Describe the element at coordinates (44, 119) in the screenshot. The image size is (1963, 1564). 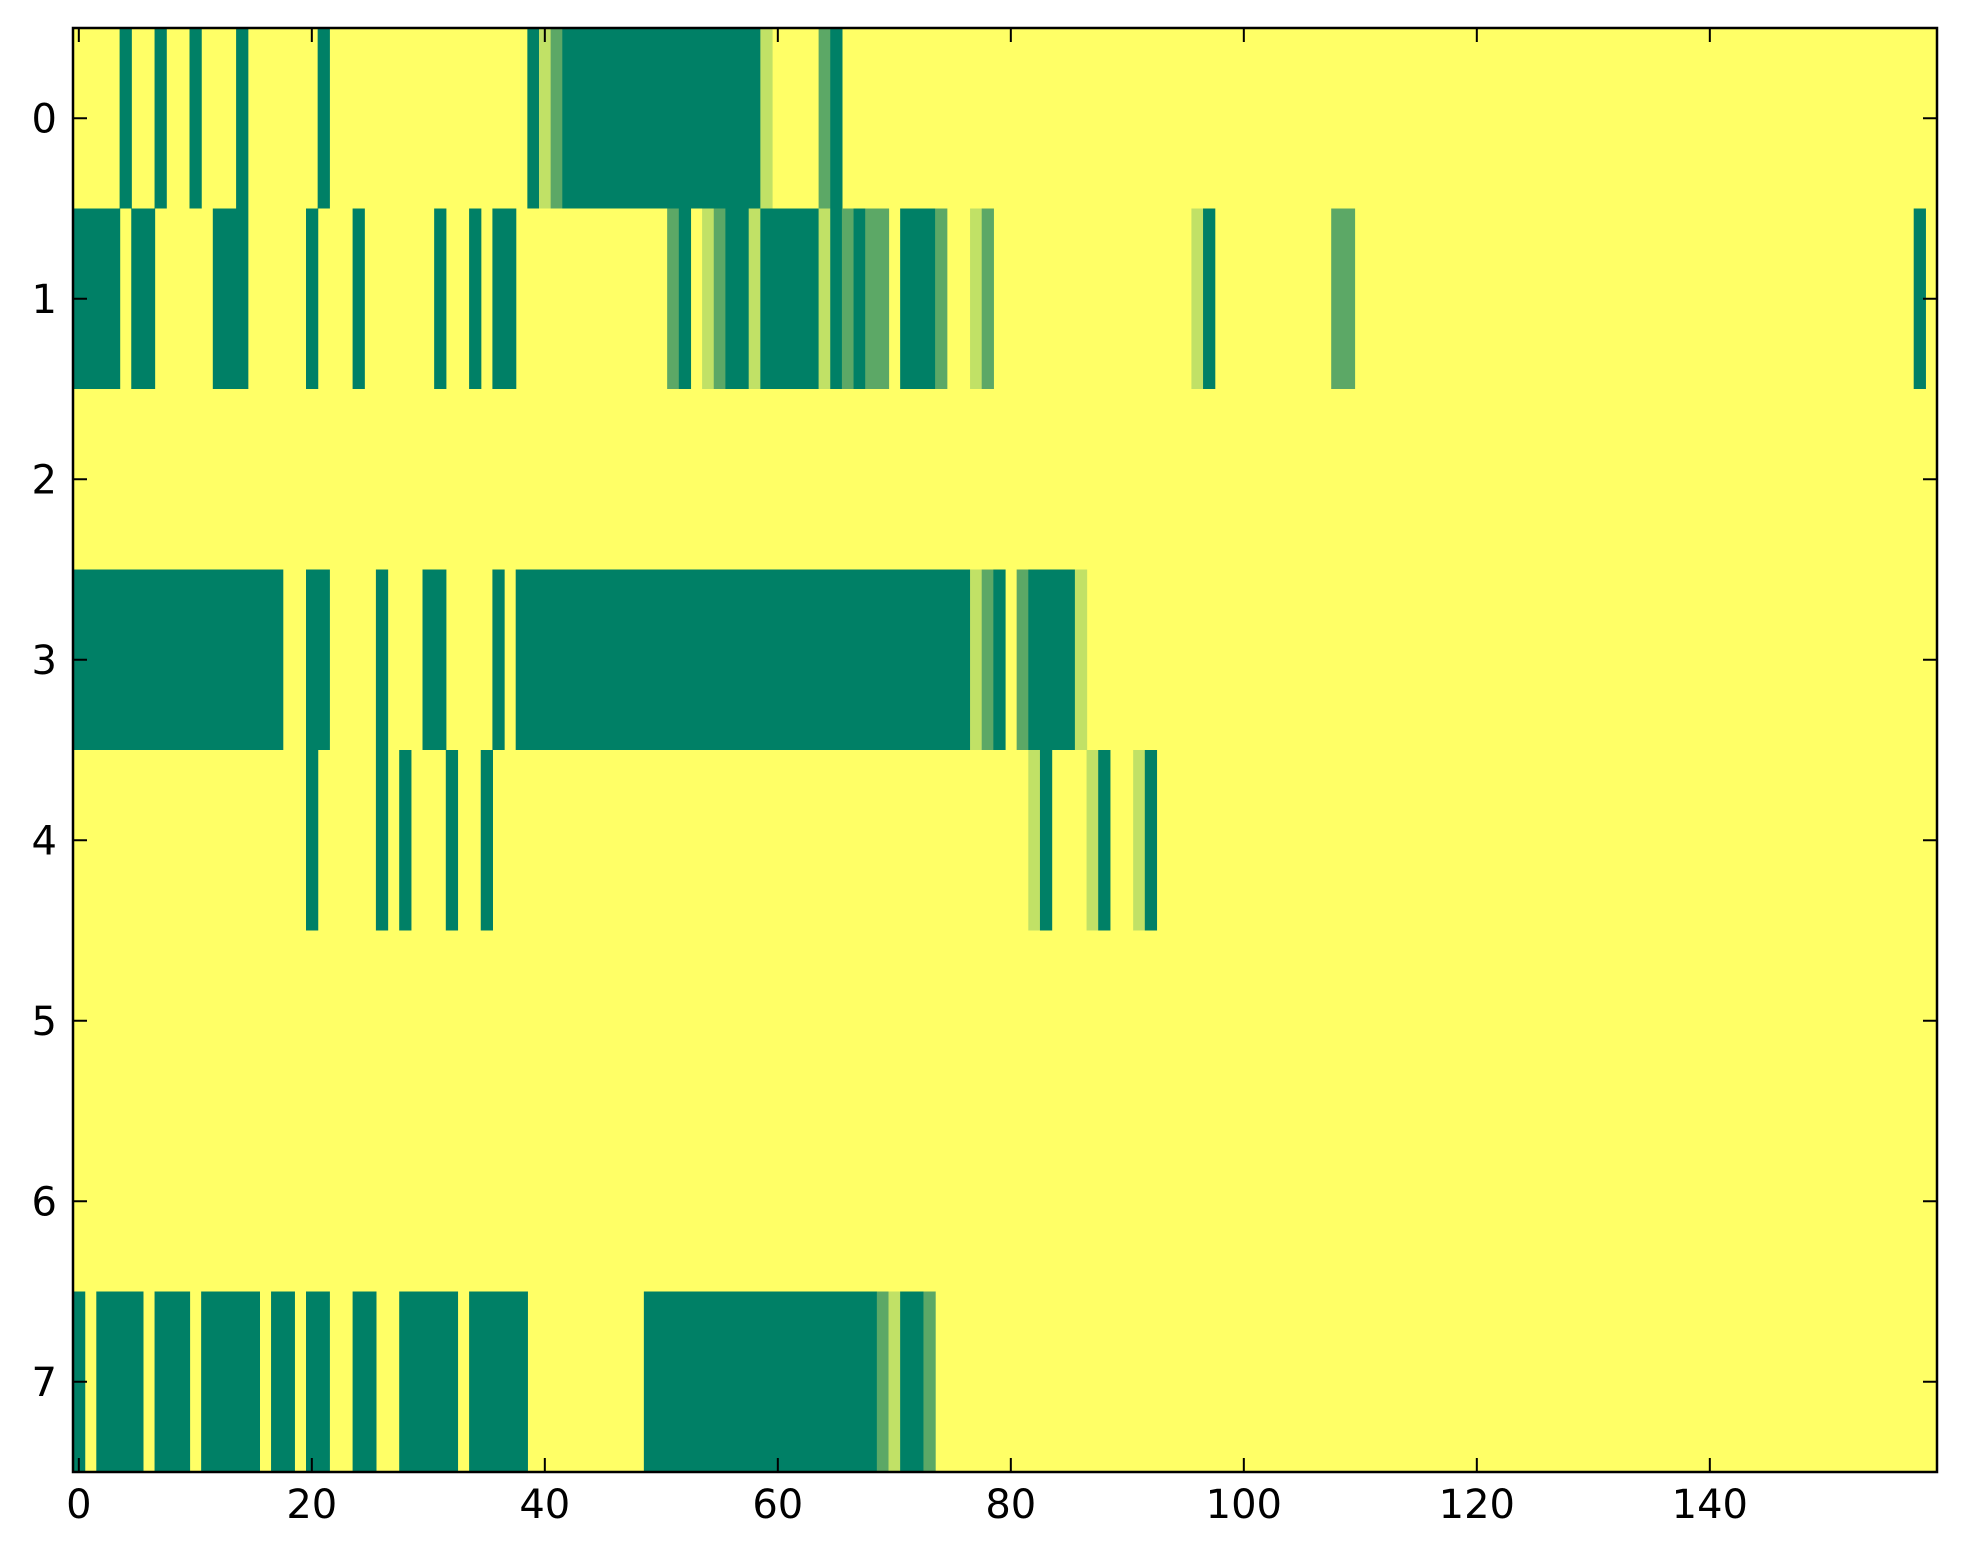
I see `y-tick-label: 0` at that location.